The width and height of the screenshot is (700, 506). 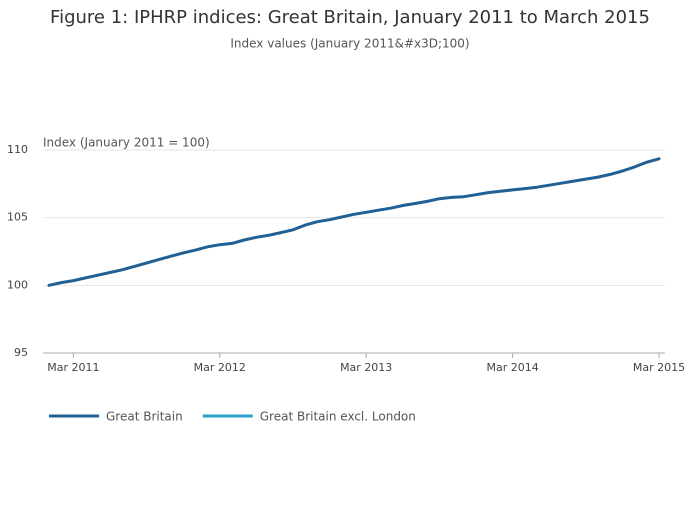 What do you see at coordinates (126, 143) in the screenshot?
I see `y-axis-label: Index (January 2011 = 100)` at bounding box center [126, 143].